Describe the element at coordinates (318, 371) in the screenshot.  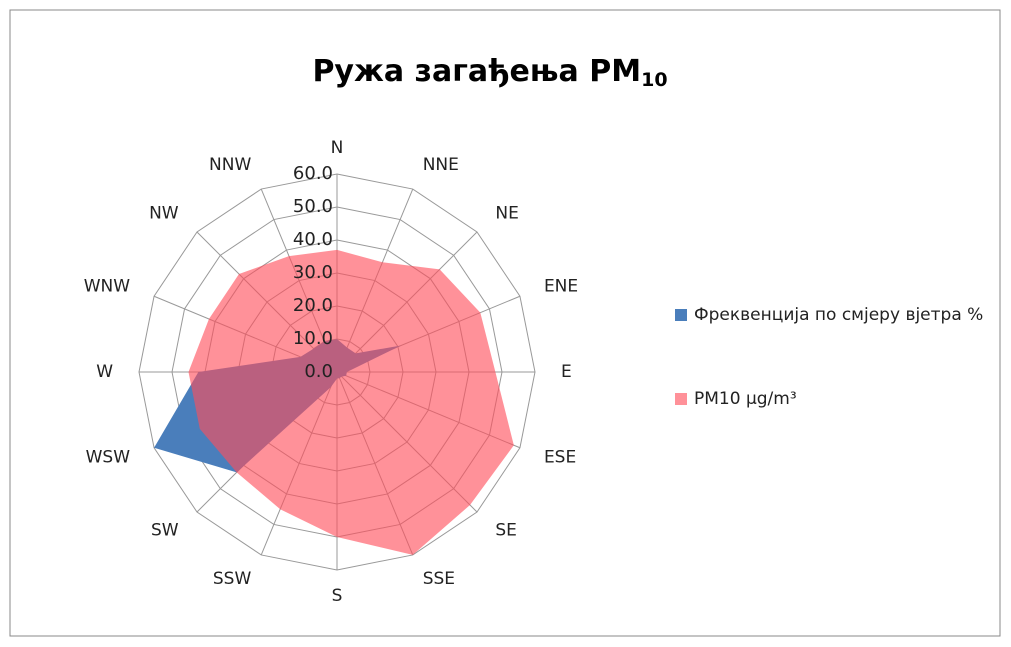
I see `y-tick-label: 0.0` at that location.